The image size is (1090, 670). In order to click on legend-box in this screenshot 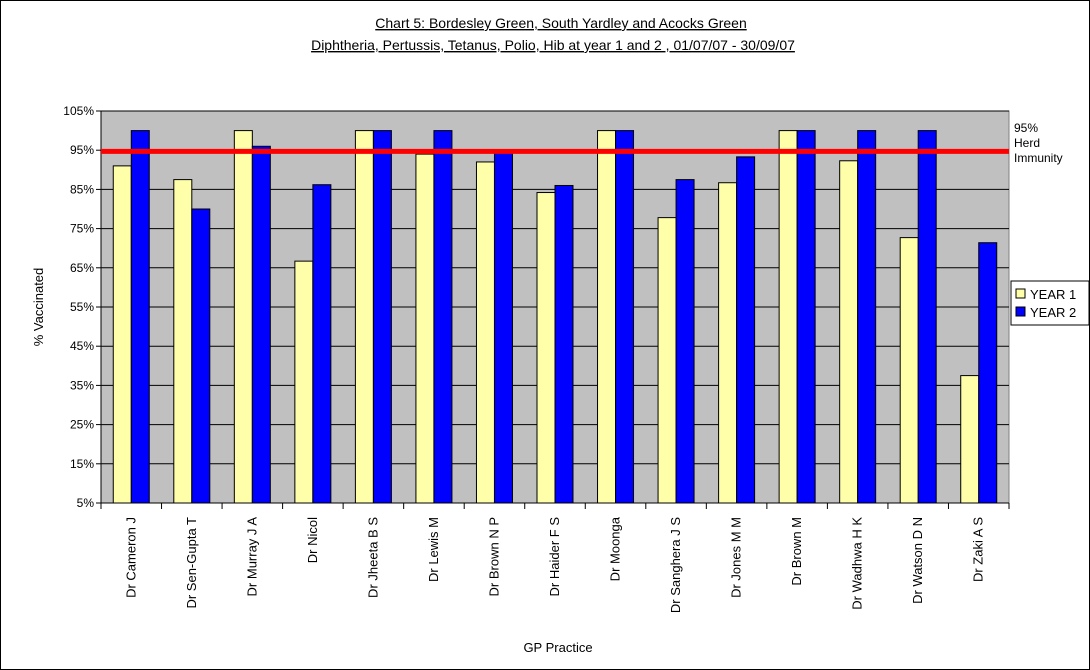, I will do `click(1049, 303)`.